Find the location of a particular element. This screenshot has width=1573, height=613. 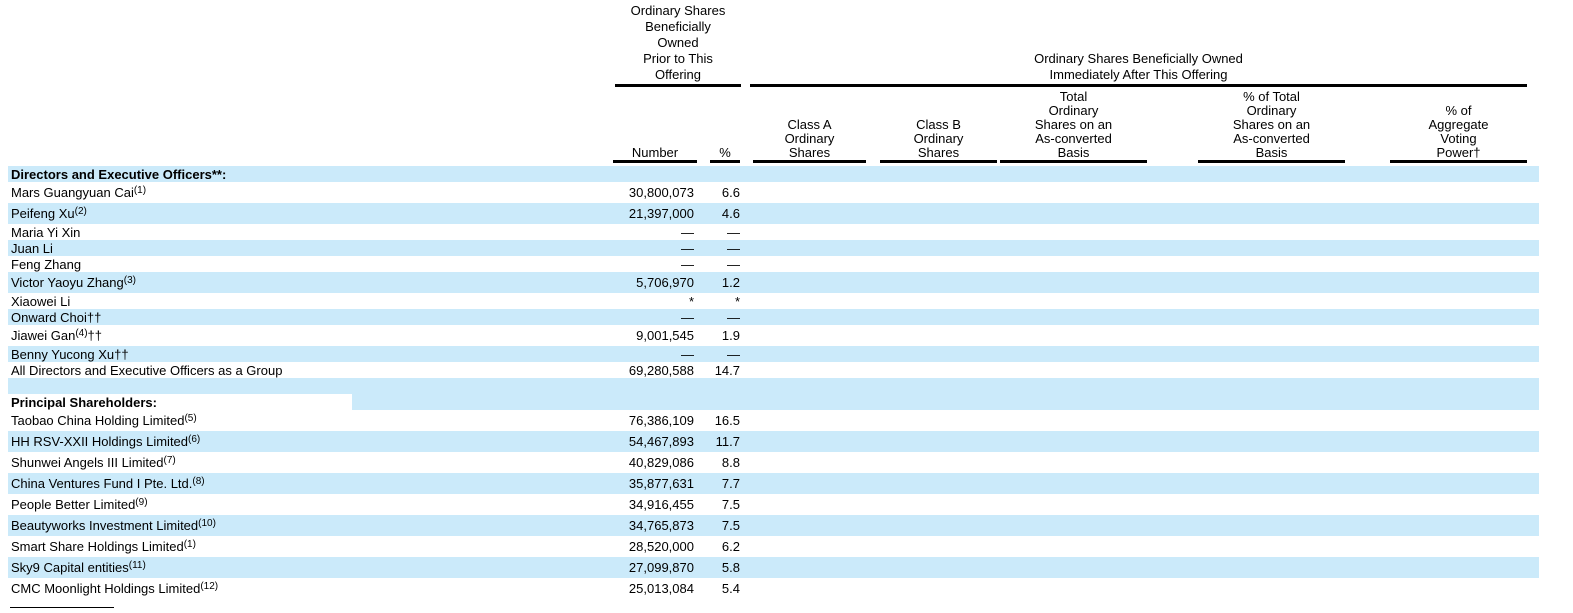

shareholder-name: People Better Limited(9) is located at coordinates (79, 504).